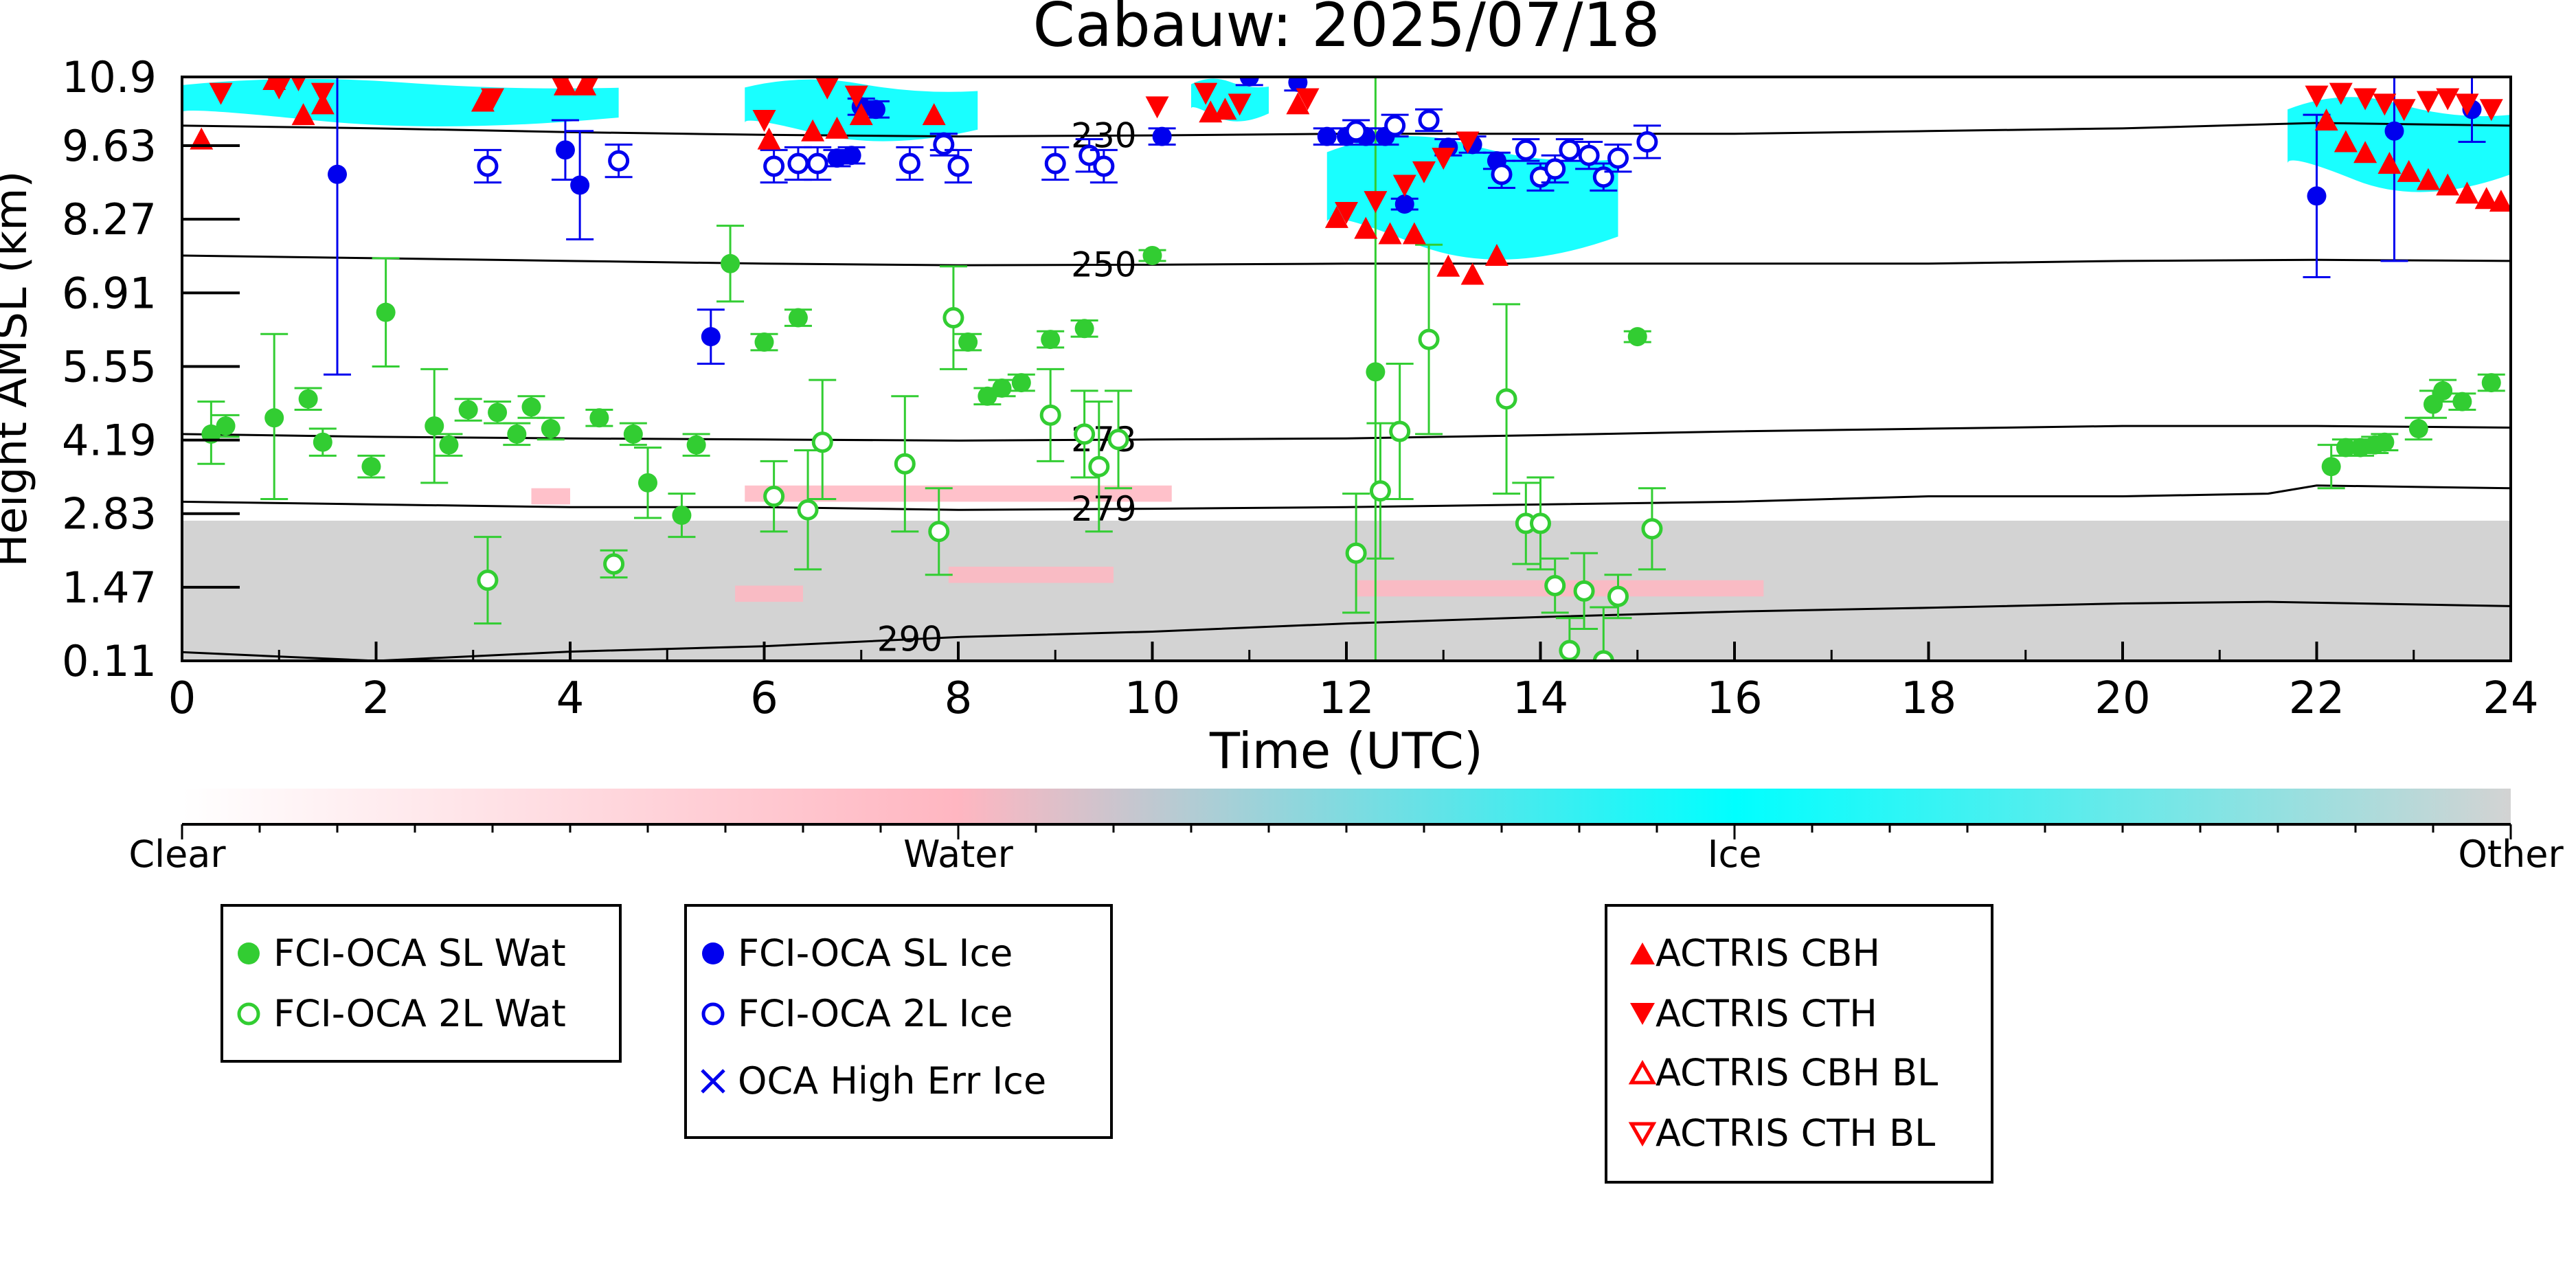 This screenshot has width=2576, height=1288. I want to click on ice-class-region, so click(2399, 144).